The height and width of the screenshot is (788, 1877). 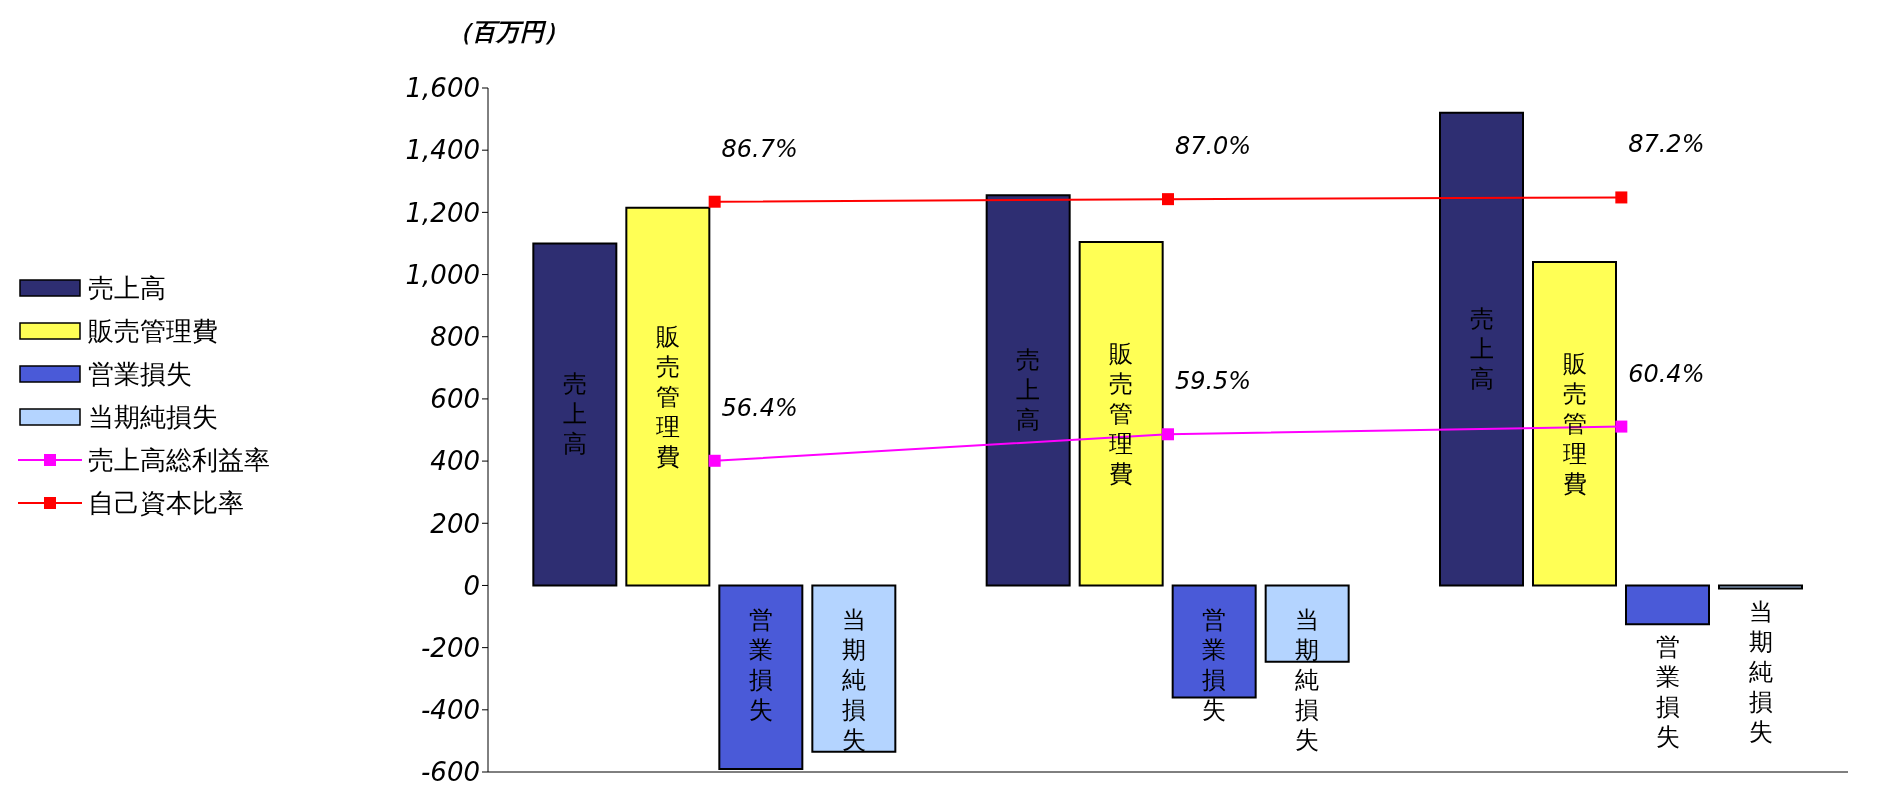 I want to click on y-tick-label: 1,400, so click(x=442, y=150).